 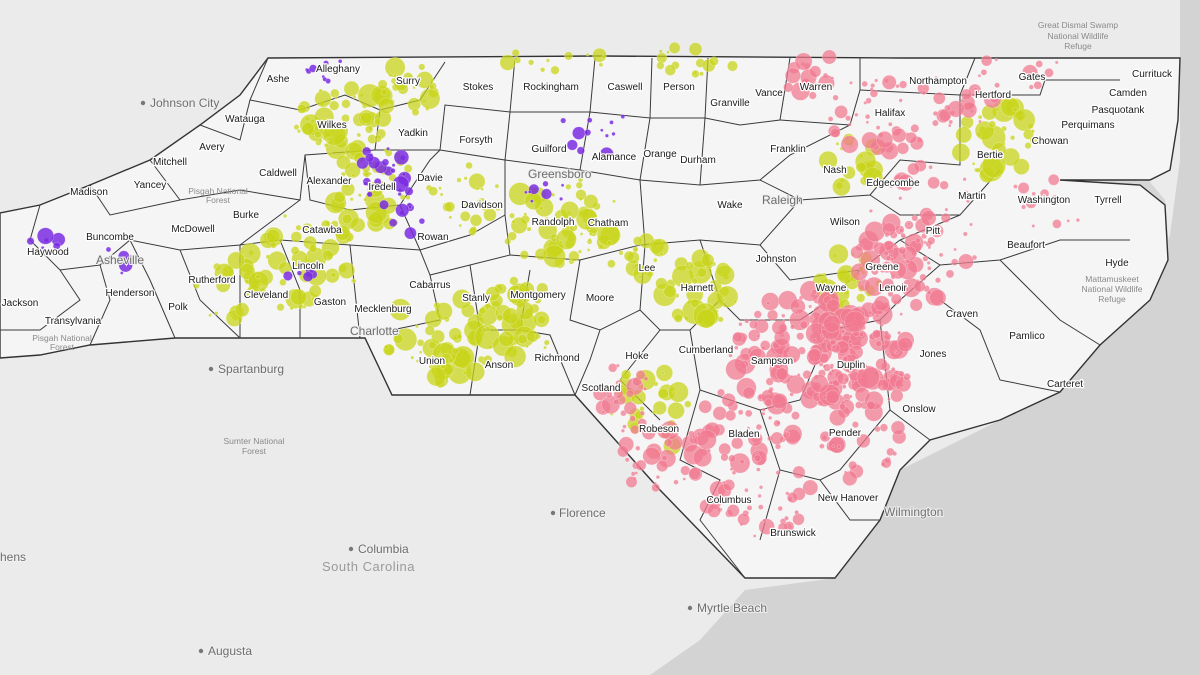 What do you see at coordinates (972, 197) in the screenshot?
I see `county-label-martin: Martin` at bounding box center [972, 197].